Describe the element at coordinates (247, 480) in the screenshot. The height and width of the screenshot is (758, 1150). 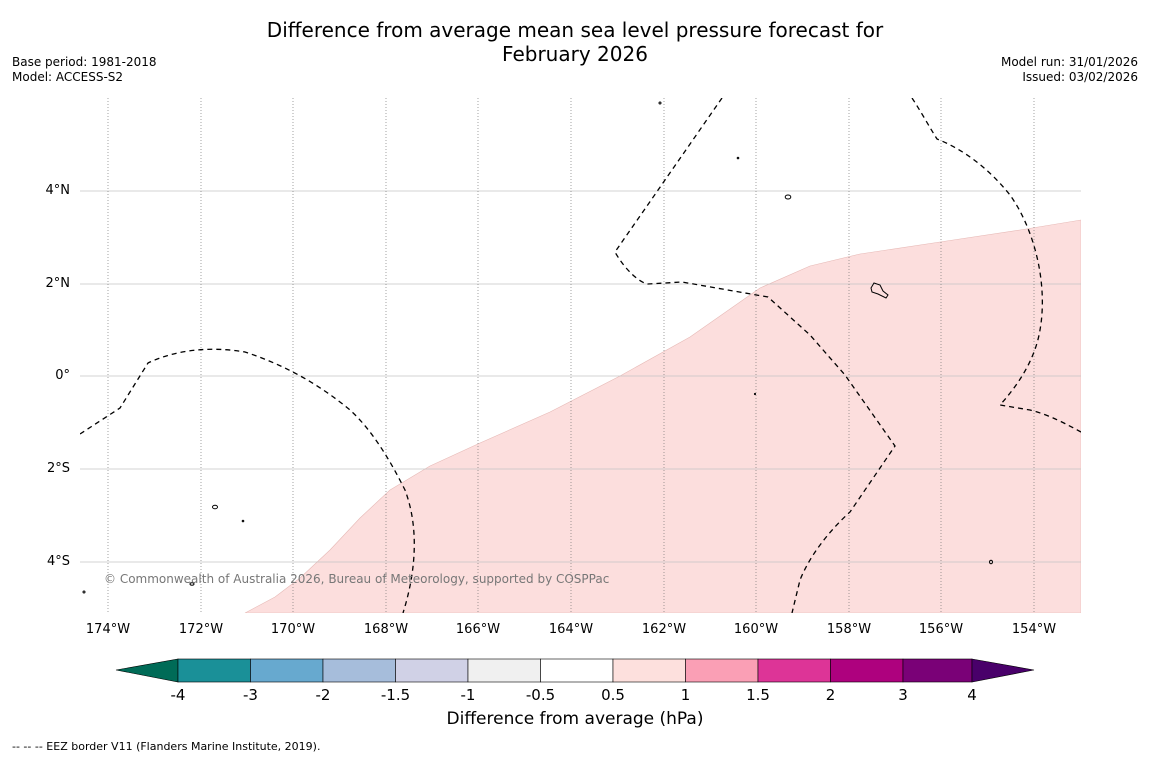
I see `eez-border-west` at that location.